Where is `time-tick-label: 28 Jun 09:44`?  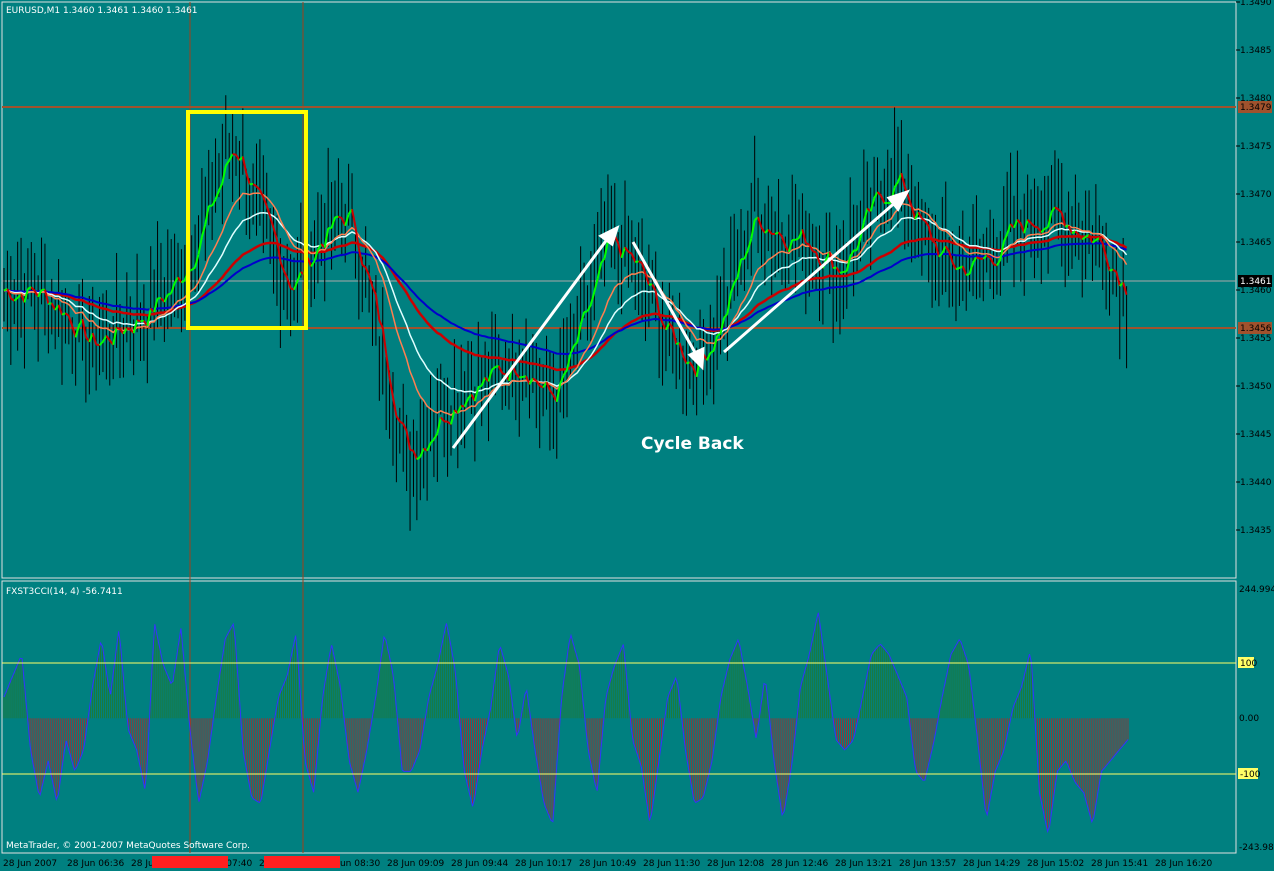 time-tick-label: 28 Jun 09:44 is located at coordinates (479, 864).